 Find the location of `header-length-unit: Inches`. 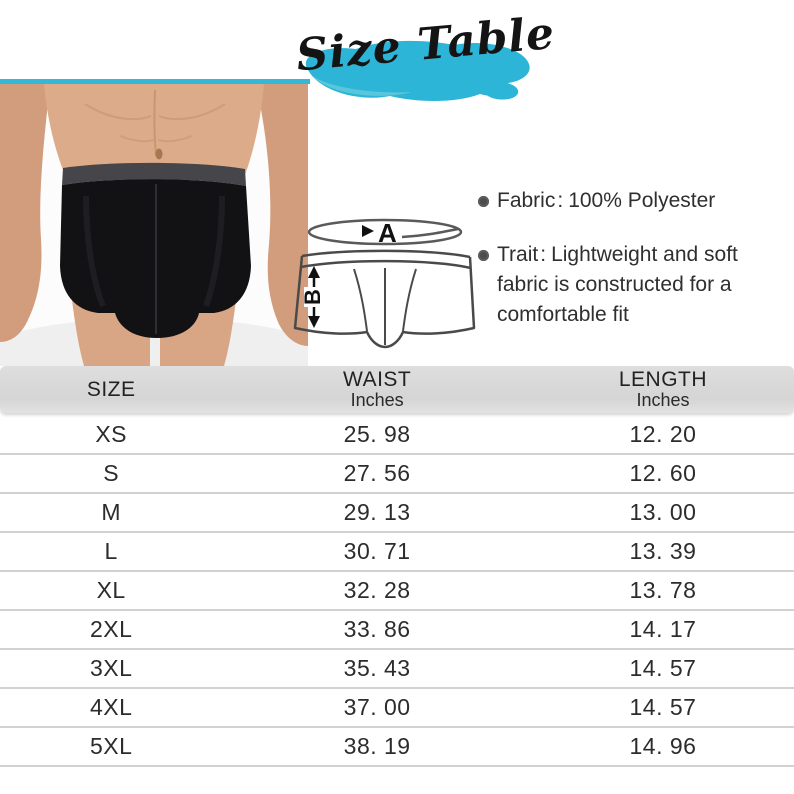

header-length-unit: Inches is located at coordinates (663, 399).